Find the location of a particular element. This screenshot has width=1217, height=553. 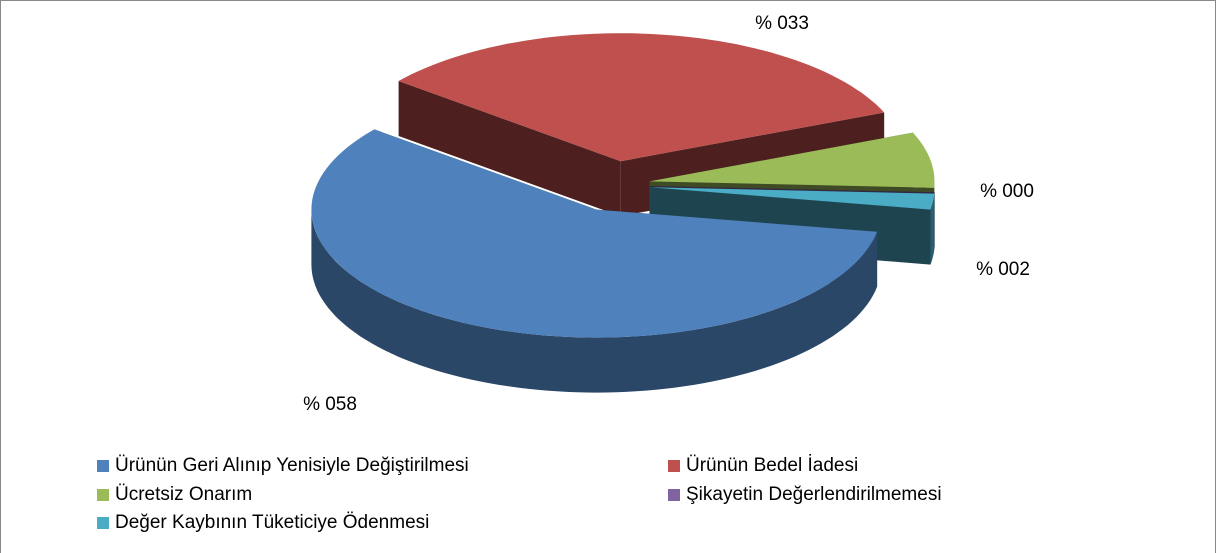

legend-label: Ürünün Bedel İadesi is located at coordinates (772, 465).